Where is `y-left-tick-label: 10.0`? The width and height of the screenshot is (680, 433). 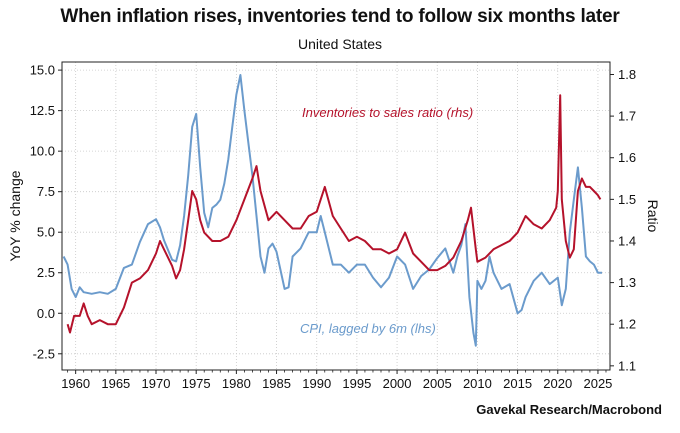 y-left-tick-label: 10.0 is located at coordinates (42, 151).